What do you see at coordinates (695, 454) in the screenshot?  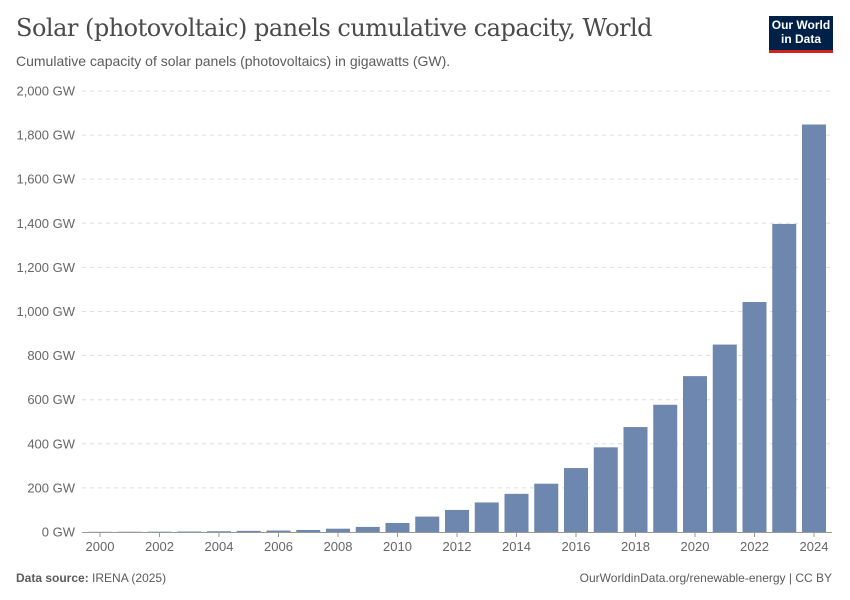 I see `bar-2020` at bounding box center [695, 454].